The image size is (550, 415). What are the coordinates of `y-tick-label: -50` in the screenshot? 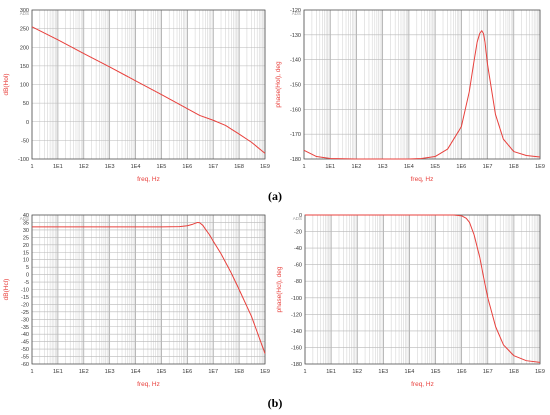 It's located at (25, 350).